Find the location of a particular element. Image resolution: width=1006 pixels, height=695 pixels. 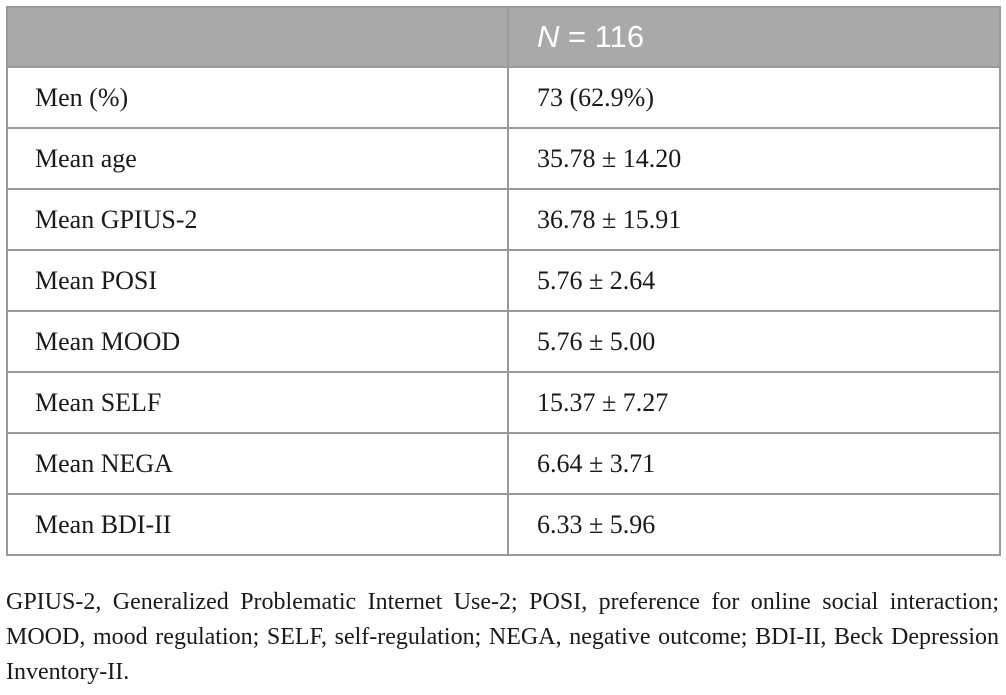

row-value-age: 35.78 ± 14.20 is located at coordinates (754, 158).